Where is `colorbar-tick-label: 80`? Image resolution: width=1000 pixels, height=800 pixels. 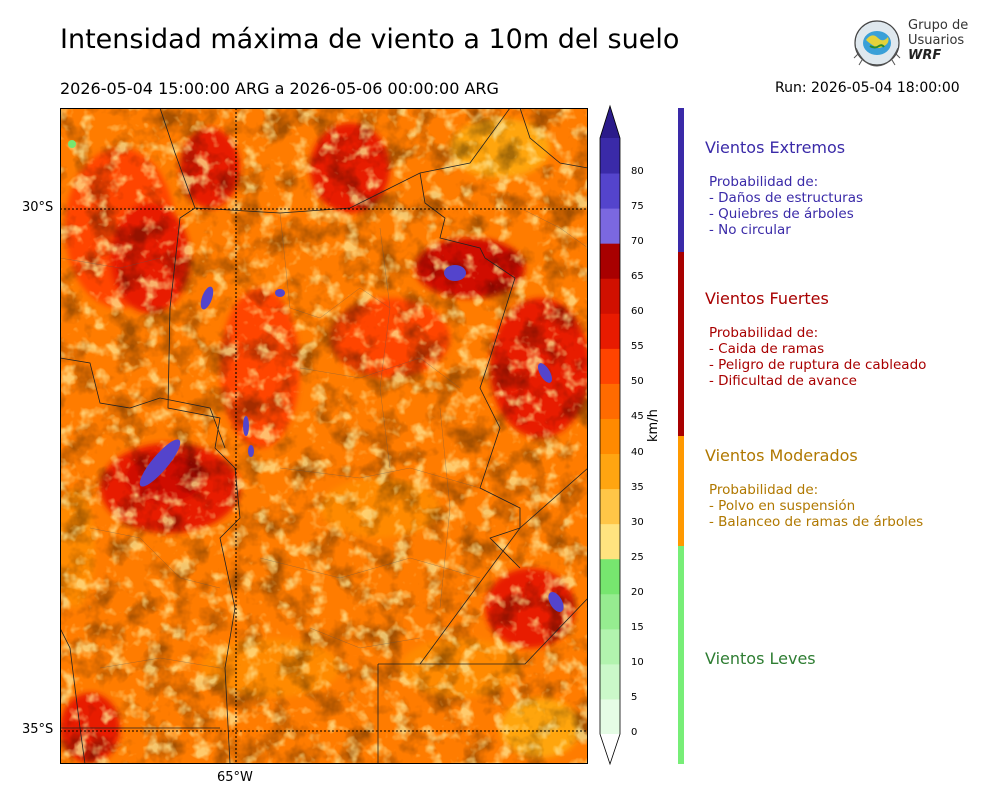 colorbar-tick-label: 80 is located at coordinates (637, 172).